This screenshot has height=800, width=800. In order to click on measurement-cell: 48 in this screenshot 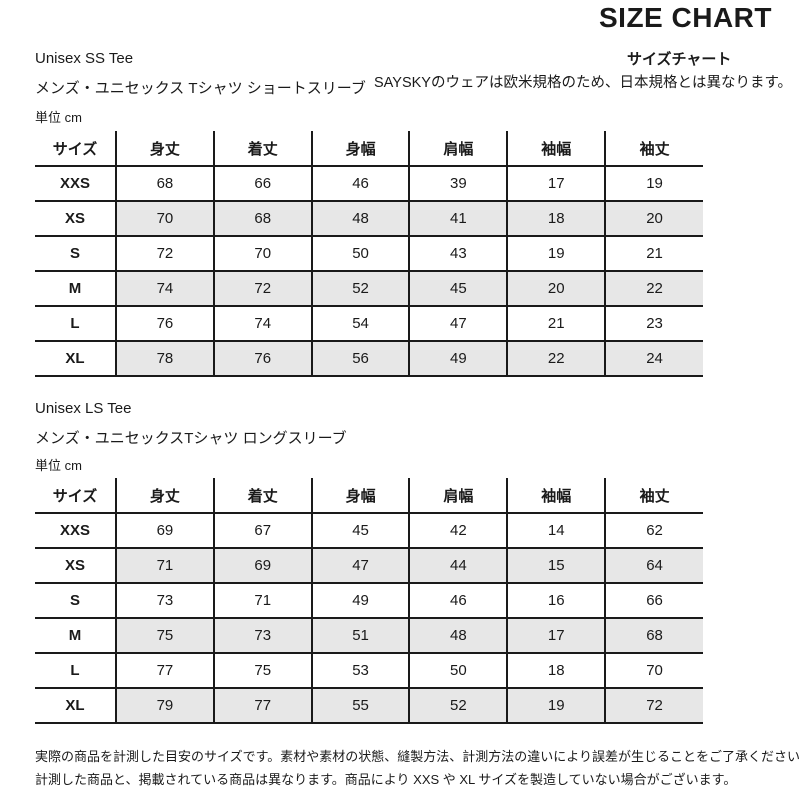, I will do `click(360, 219)`.